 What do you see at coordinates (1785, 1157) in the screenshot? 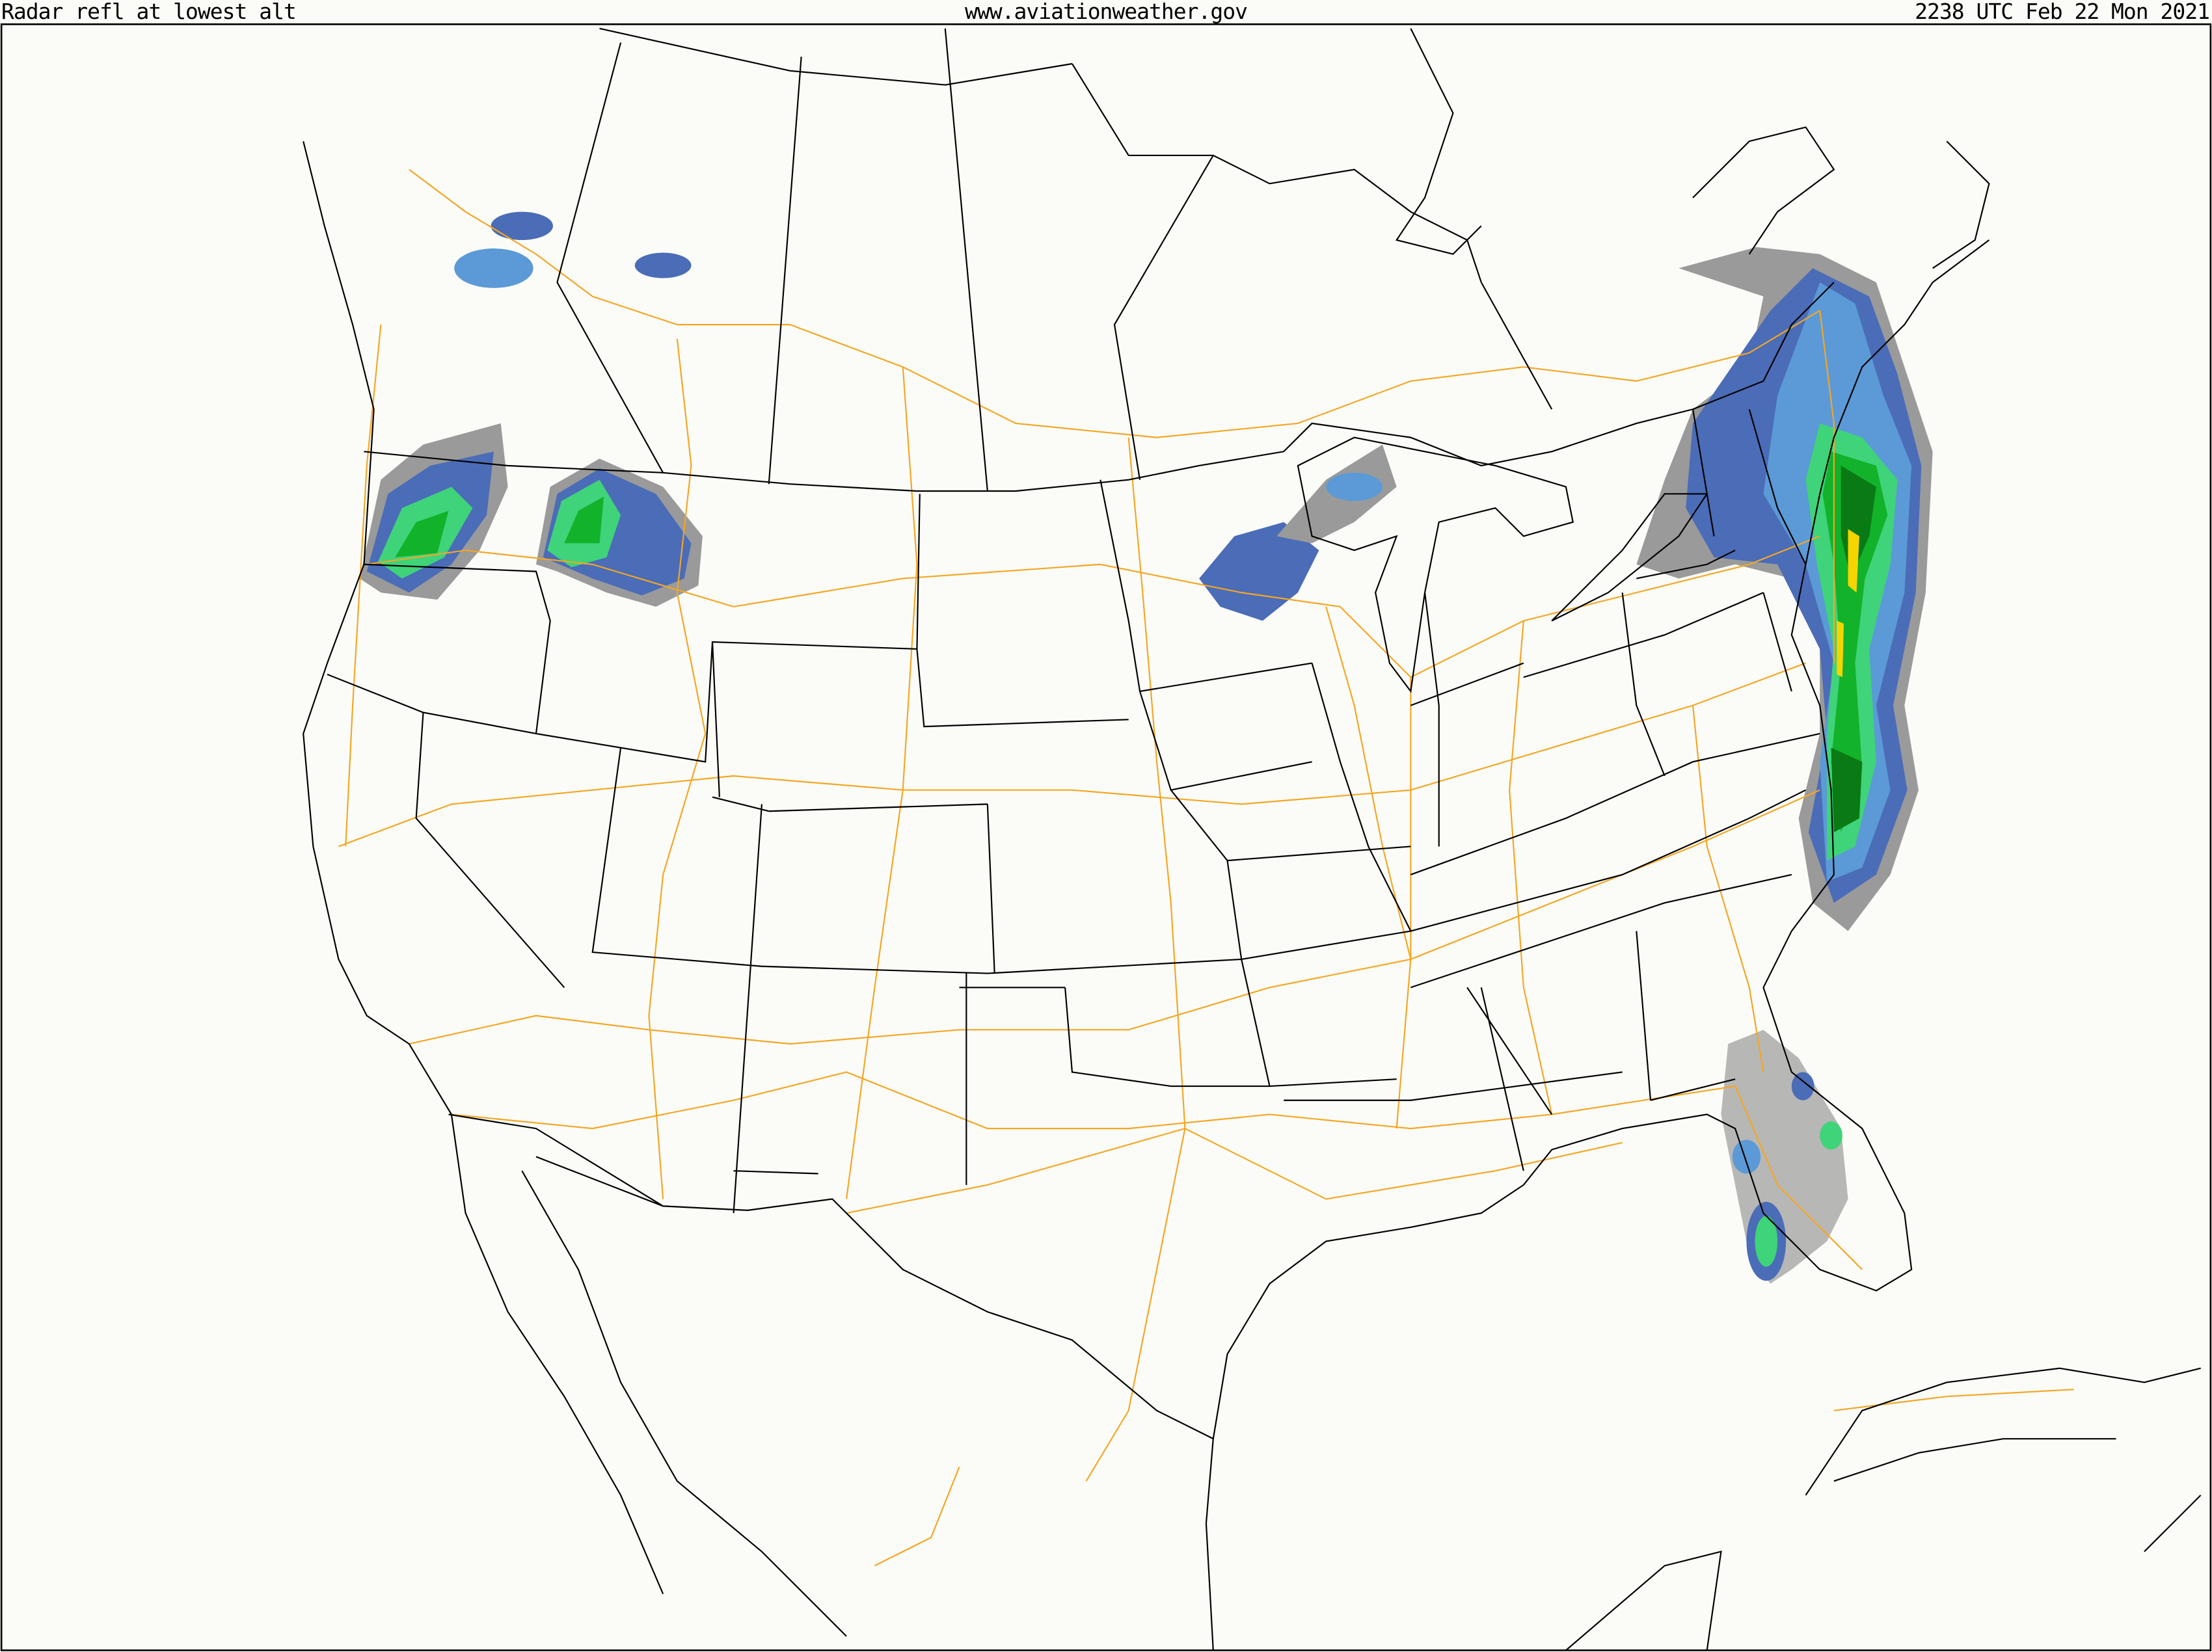
I see `radar-echo-florida` at bounding box center [1785, 1157].